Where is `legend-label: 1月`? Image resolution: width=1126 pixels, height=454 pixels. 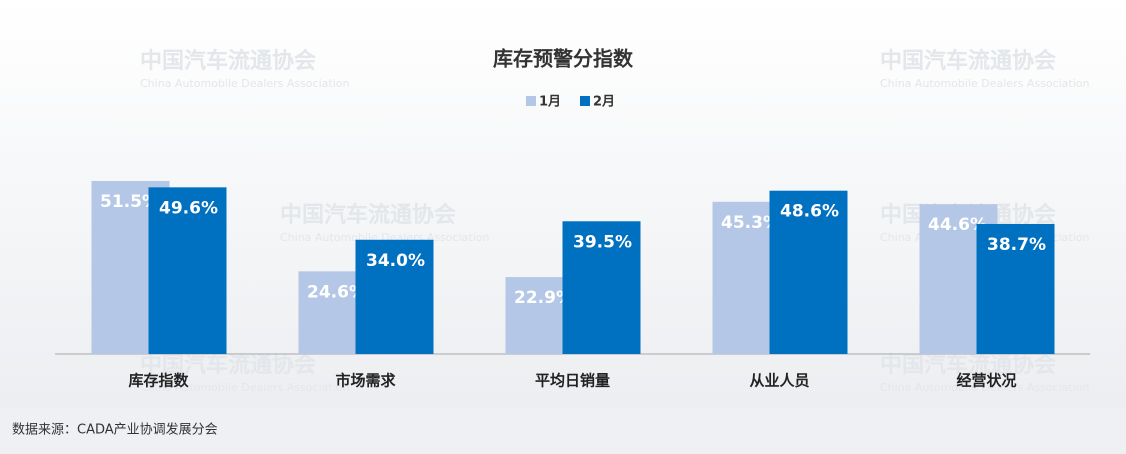 legend-label: 1月 is located at coordinates (550, 102).